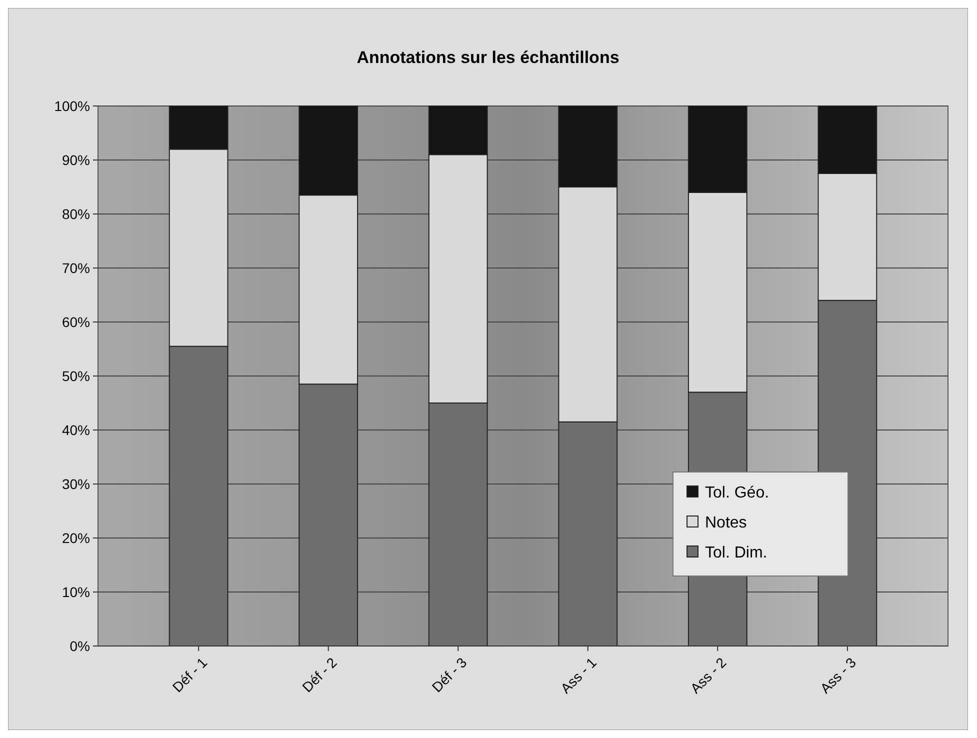  I want to click on x-tick-label: Déf - 2, so click(319, 675).